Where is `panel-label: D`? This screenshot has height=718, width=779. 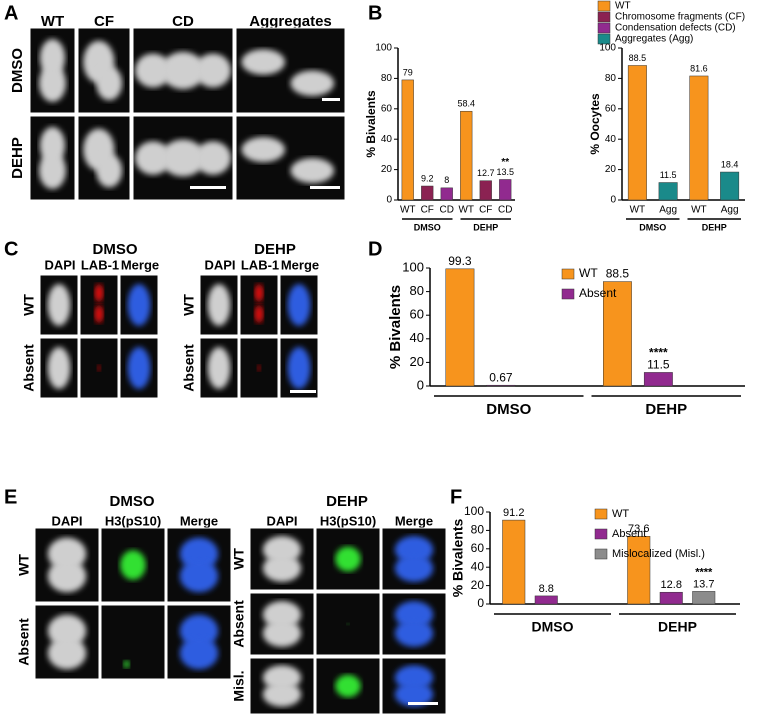
panel-label: D is located at coordinates (375, 249).